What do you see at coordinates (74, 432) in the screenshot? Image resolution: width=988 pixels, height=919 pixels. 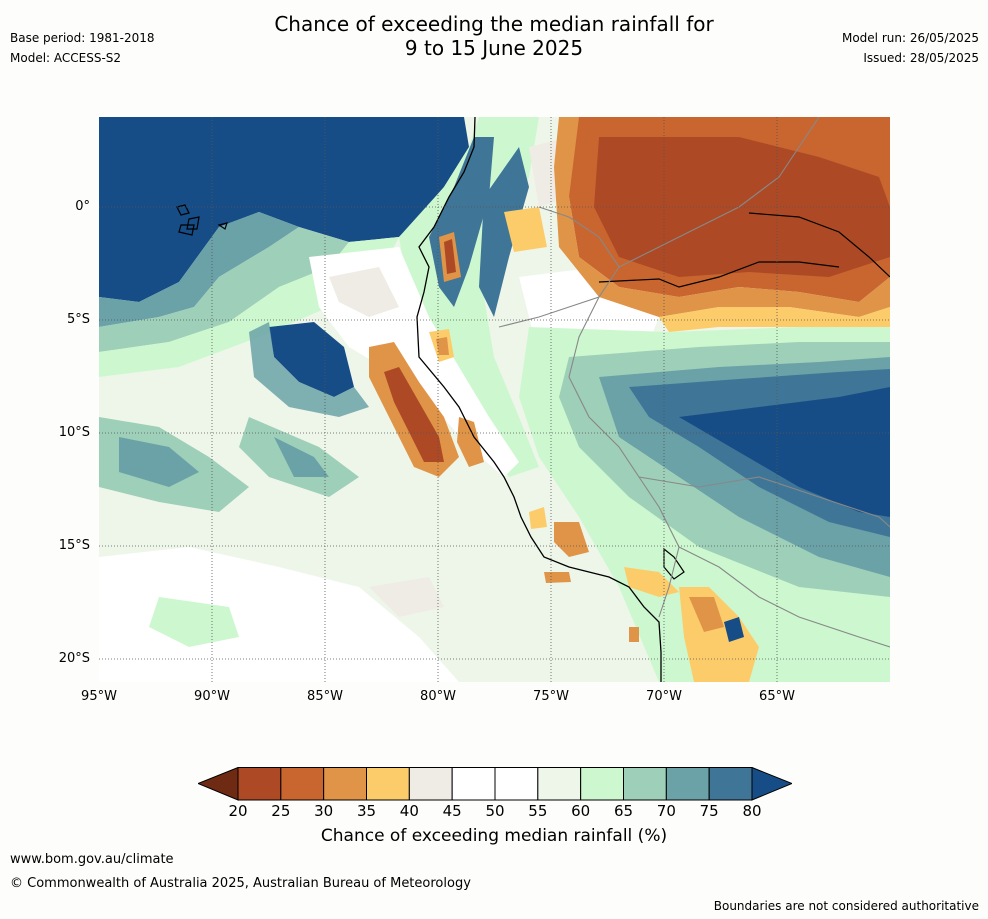 I see `lat-label-10s: 10°S` at bounding box center [74, 432].